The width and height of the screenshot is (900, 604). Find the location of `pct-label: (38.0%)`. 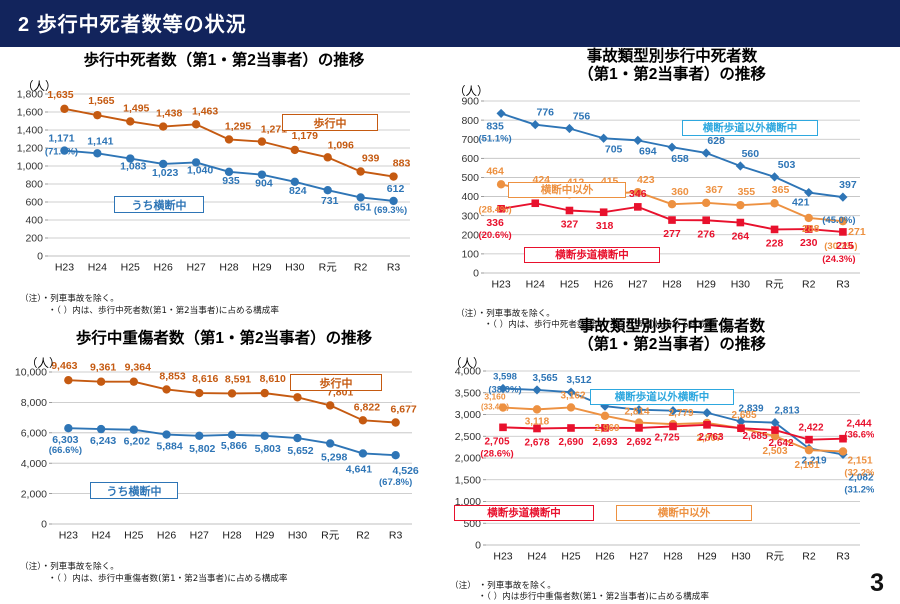

pct-label: (38.0%) is located at coordinates (504, 389).